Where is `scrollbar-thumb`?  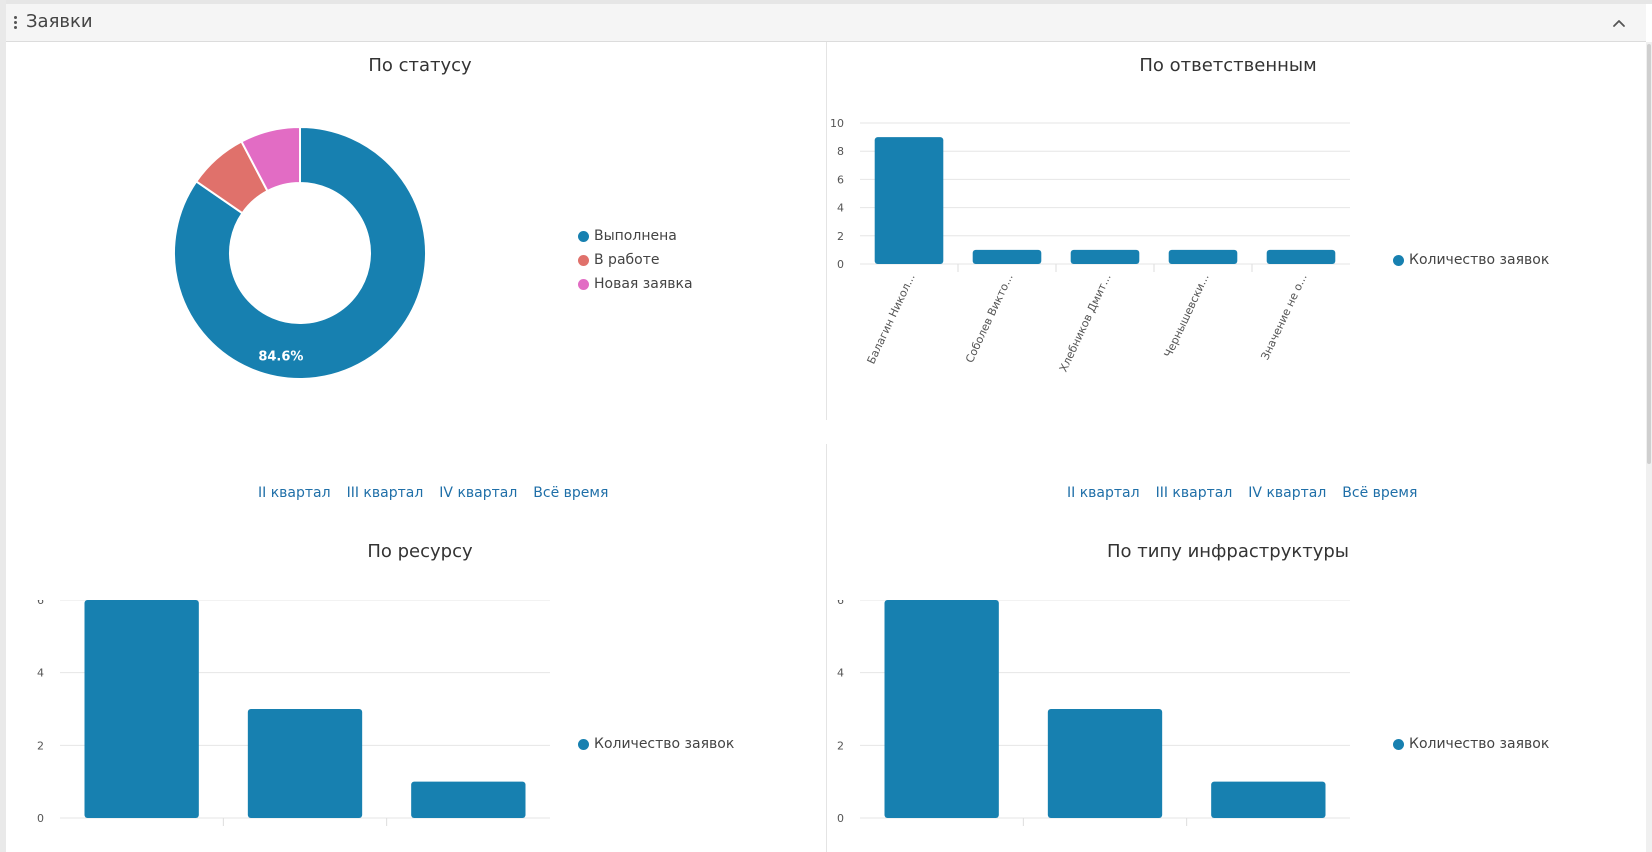
scrollbar-thumb is located at coordinates (1649, 254).